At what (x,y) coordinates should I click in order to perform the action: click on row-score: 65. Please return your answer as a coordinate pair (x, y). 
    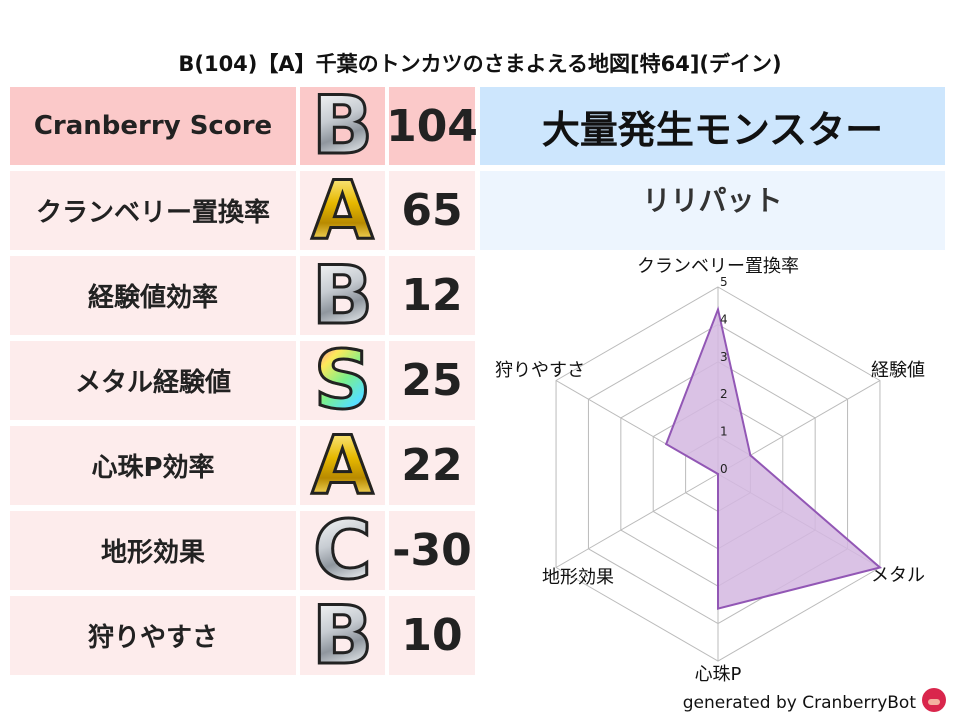
    Looking at the image, I should click on (432, 210).